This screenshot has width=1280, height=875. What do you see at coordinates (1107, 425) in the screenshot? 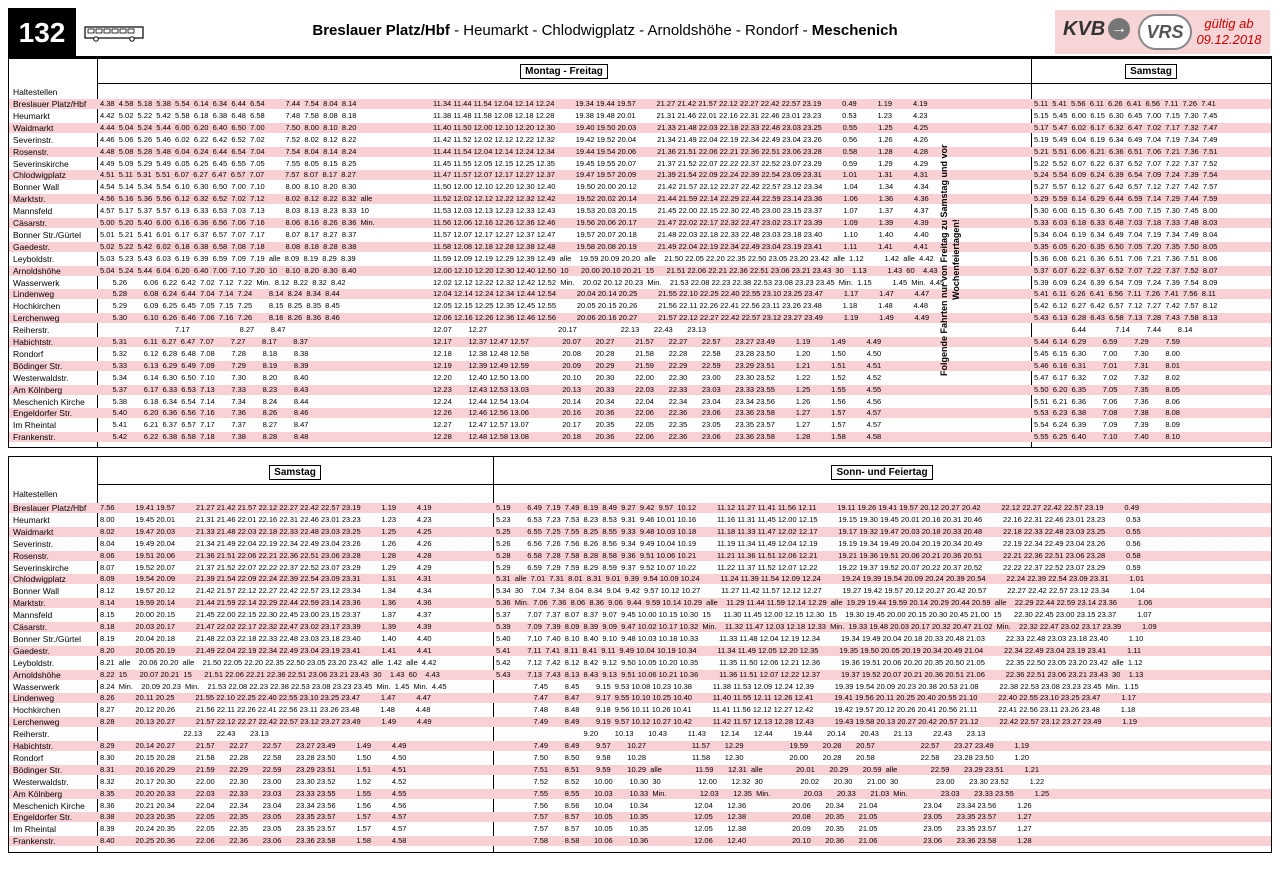
I see `departure-row: 5.54 6.24 6.39 7.09 7.39 8.09` at bounding box center [1107, 425].